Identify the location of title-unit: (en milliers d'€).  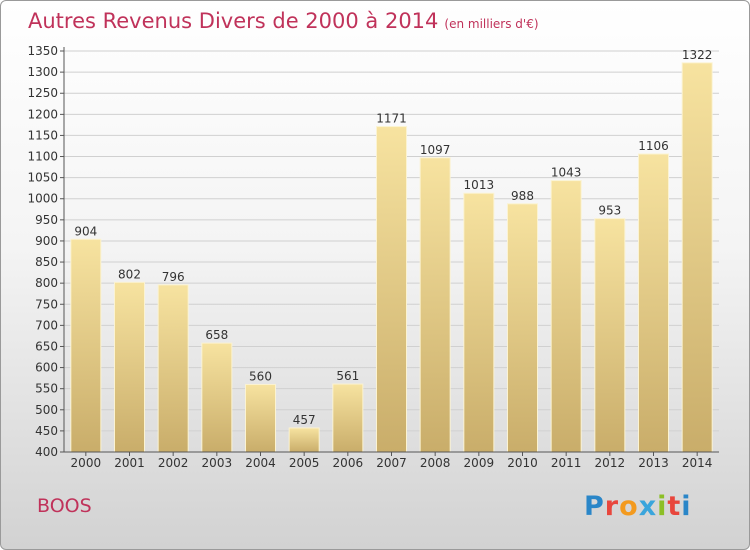
(491, 24).